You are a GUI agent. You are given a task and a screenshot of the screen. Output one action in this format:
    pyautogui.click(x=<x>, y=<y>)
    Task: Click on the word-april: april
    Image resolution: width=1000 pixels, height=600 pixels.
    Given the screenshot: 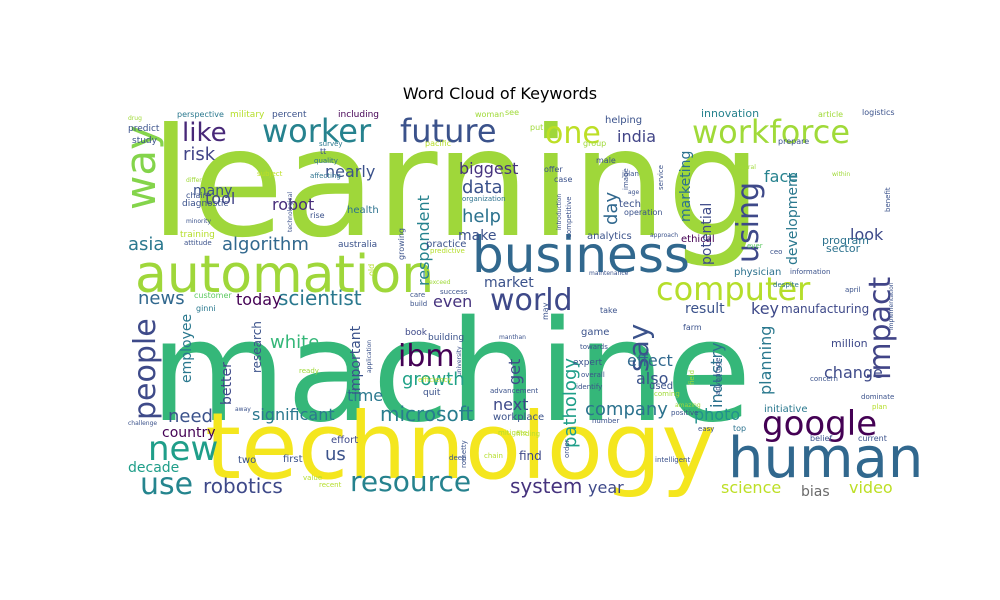 What is the action you would take?
    pyautogui.click(x=853, y=290)
    